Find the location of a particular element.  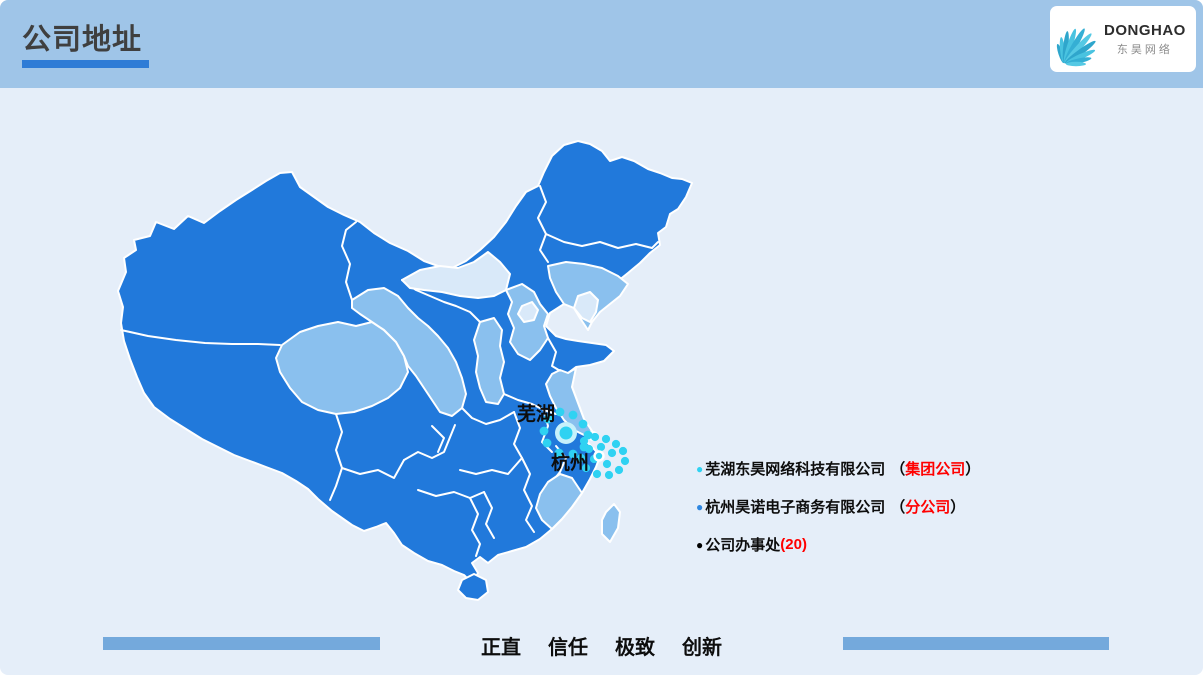

slogan-word: 极致 is located at coordinates (635, 648).